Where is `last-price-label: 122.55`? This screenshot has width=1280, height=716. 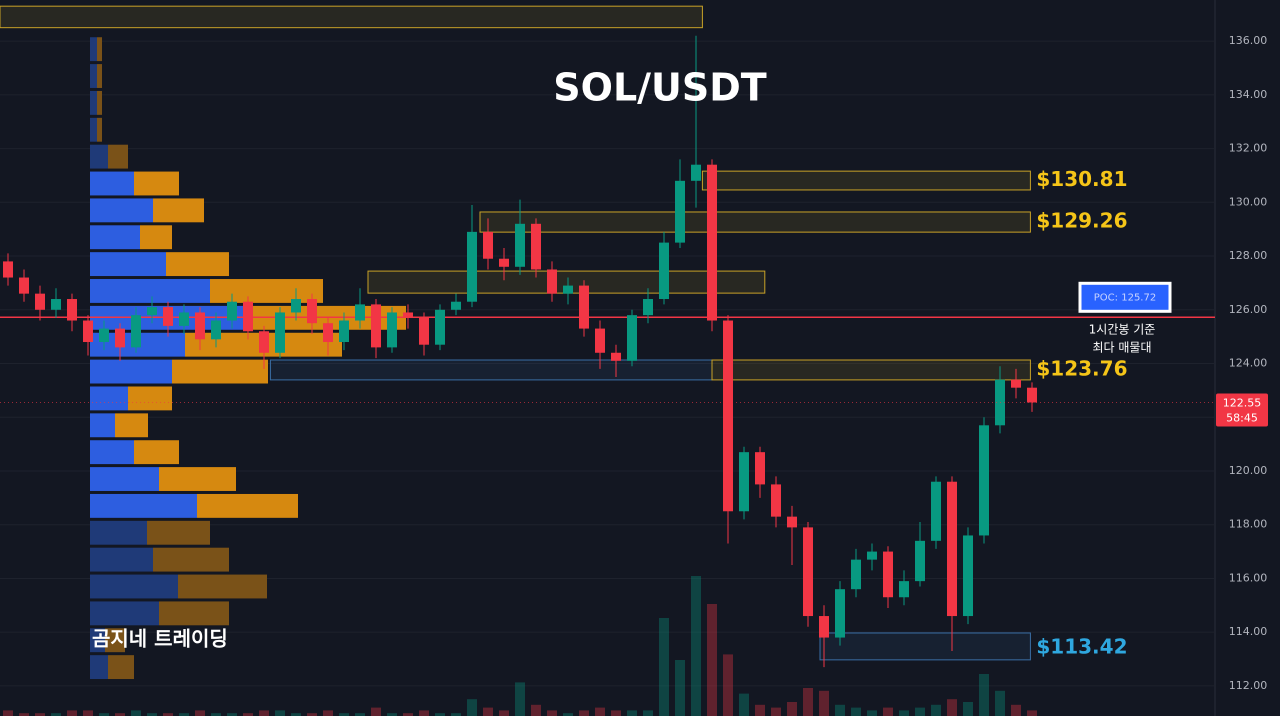 last-price-label: 122.55 is located at coordinates (1242, 402).